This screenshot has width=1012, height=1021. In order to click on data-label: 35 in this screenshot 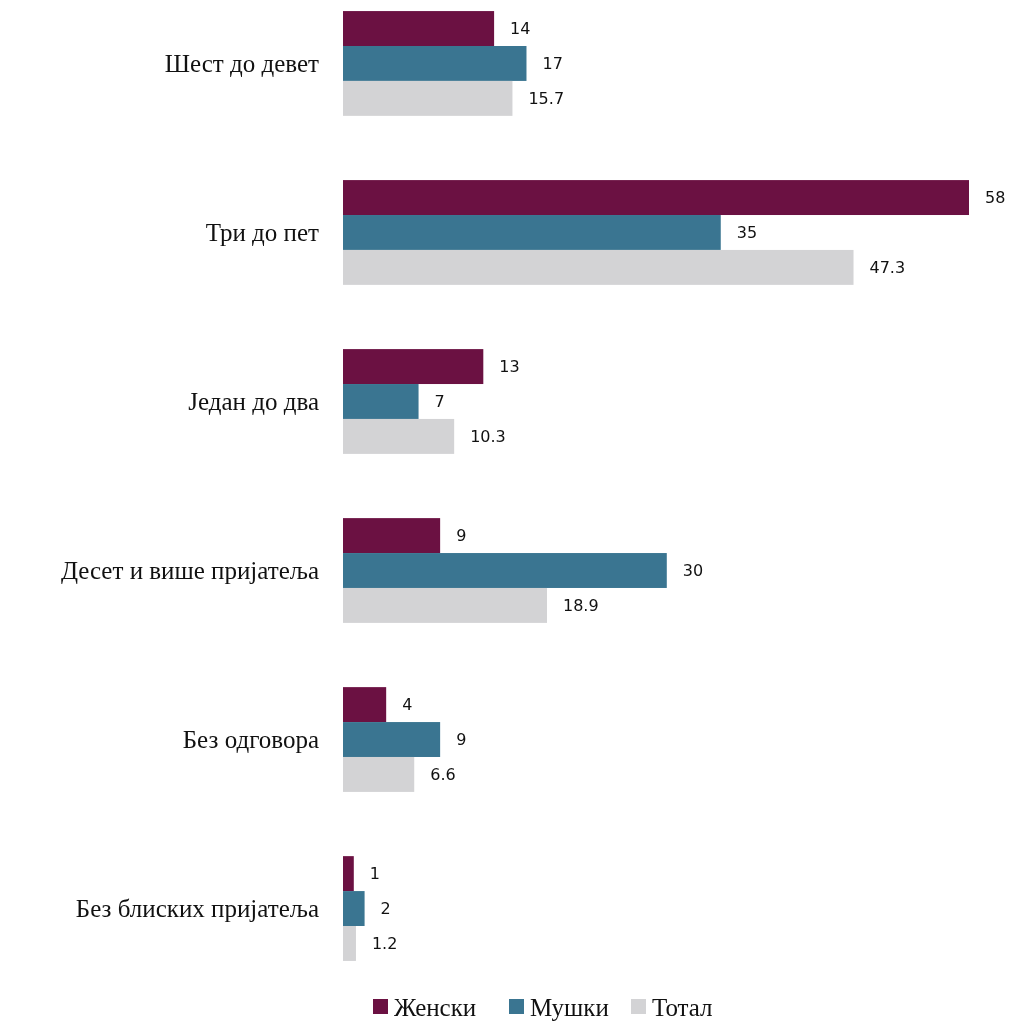, I will do `click(747, 232)`.